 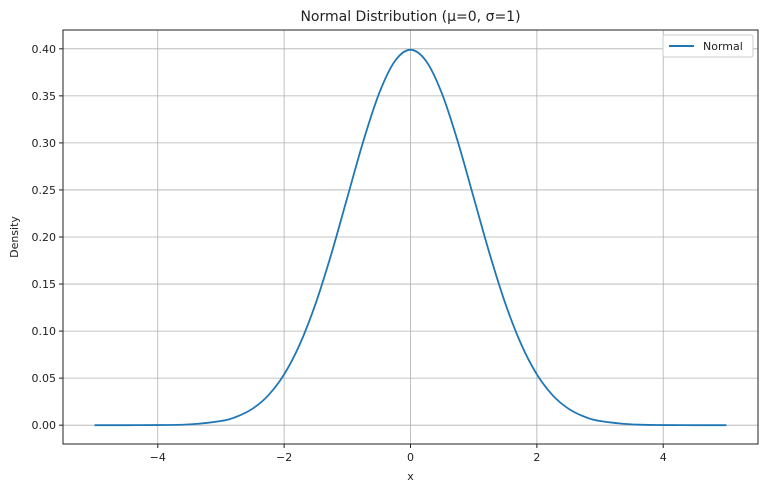 I want to click on x-axis-label: x, so click(x=410, y=476).